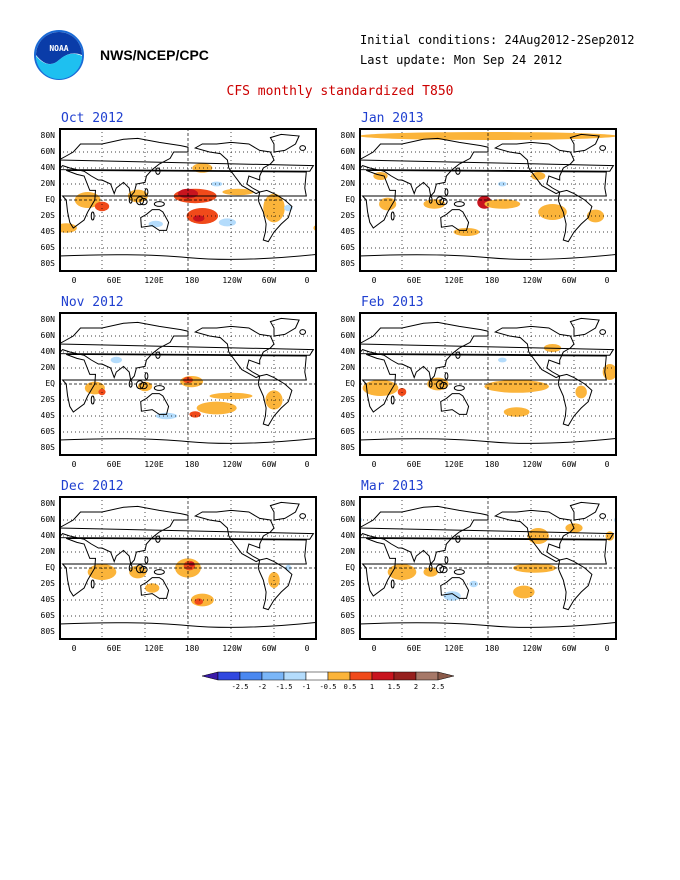  Describe the element at coordinates (392, 302) in the screenshot. I see `panel-title: Feb 2013` at that location.